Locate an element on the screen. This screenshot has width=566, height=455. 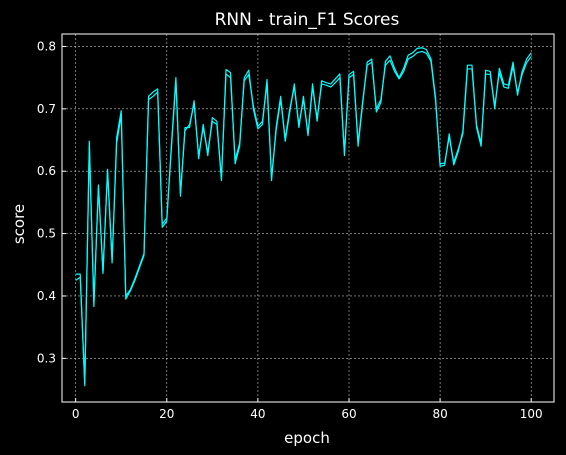
x-tick-label: 80 is located at coordinates (439, 414).